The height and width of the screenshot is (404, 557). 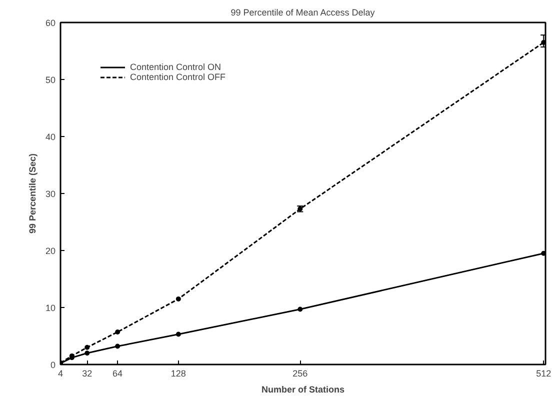 I want to click on chart-title: 99 Percentile of Mean Access Delay, so click(x=303, y=13).